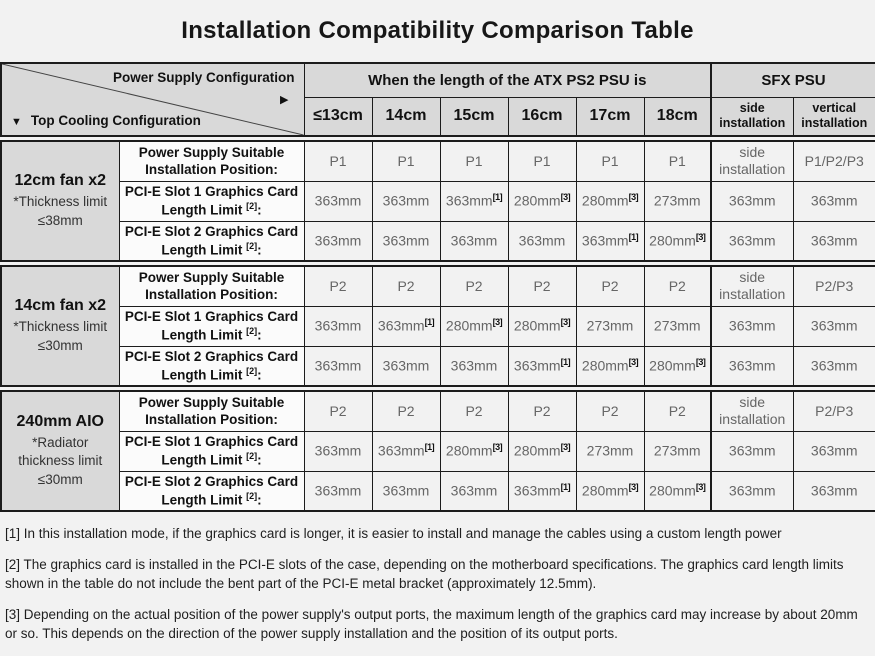  What do you see at coordinates (833, 286) in the screenshot?
I see `position-cell: P2/P3` at bounding box center [833, 286].